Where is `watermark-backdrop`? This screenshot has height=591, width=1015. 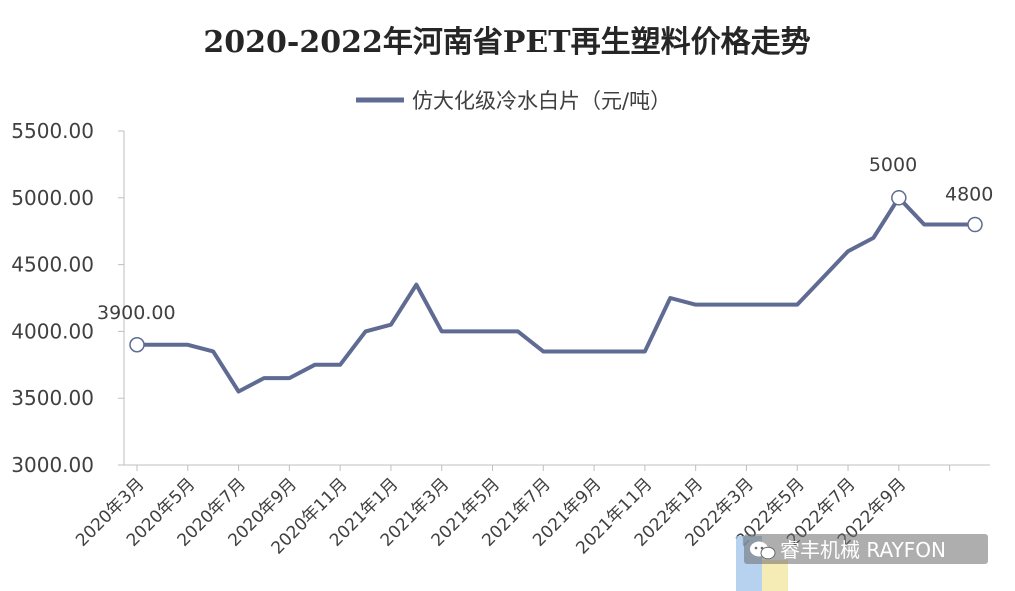 watermark-backdrop is located at coordinates (866, 549).